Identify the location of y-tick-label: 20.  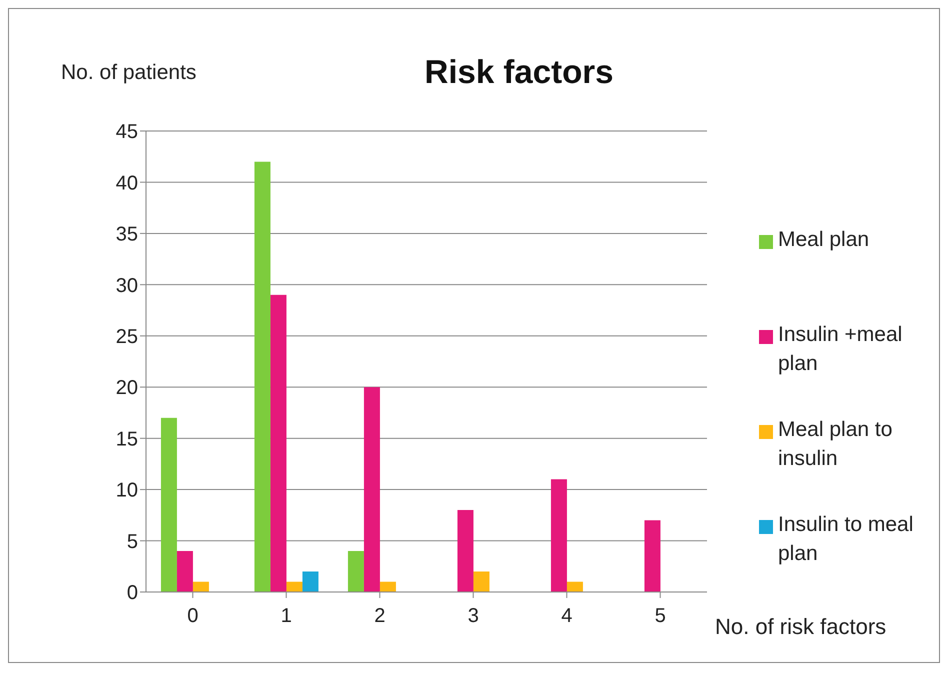
(127, 388).